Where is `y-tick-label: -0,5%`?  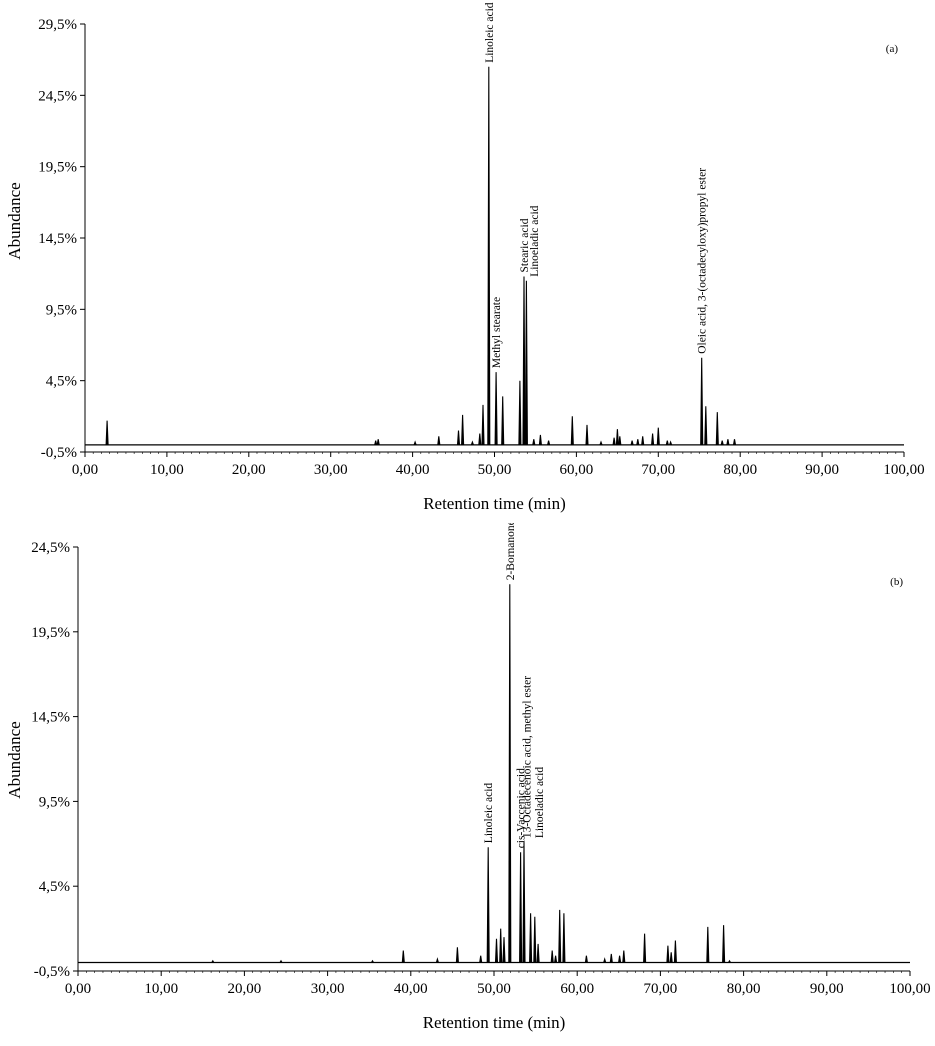 y-tick-label: -0,5% is located at coordinates (52, 972).